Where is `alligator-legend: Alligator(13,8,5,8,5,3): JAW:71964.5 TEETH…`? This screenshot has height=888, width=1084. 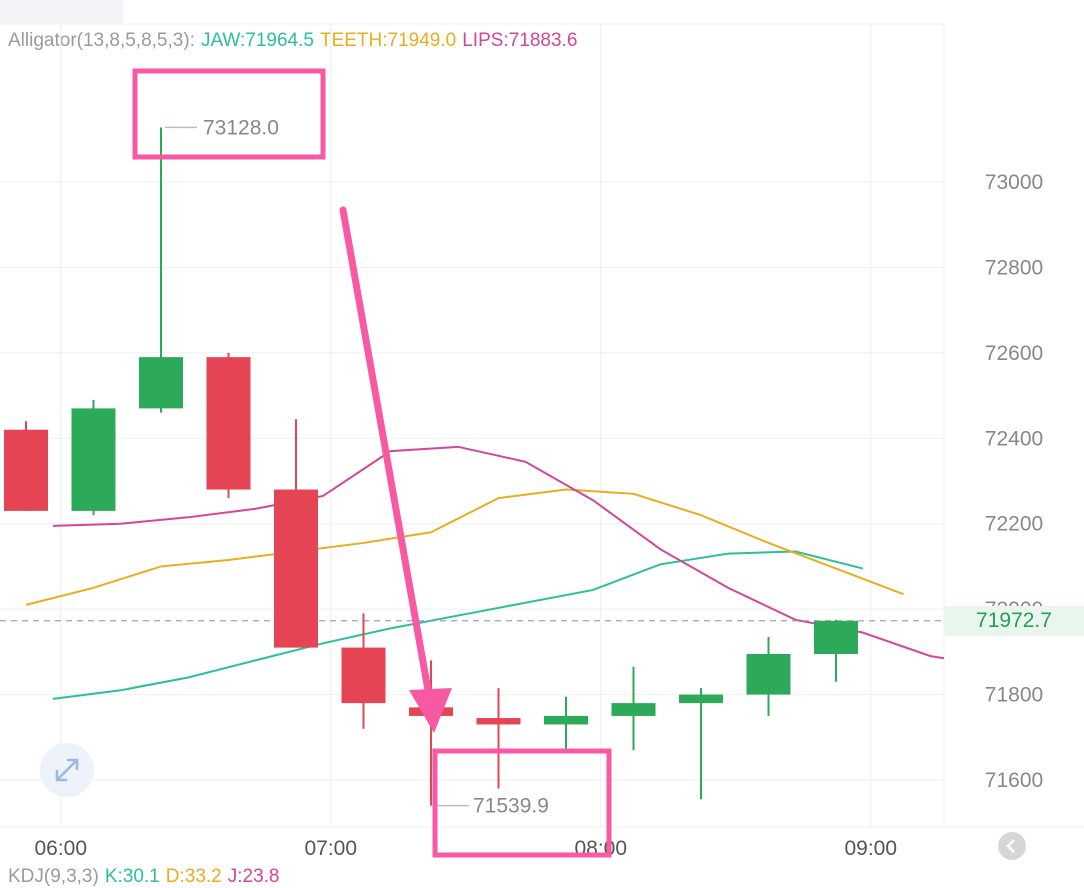
alligator-legend: Alligator(13,8,5,8,5,3): JAW:71964.5 TEETH… is located at coordinates (295, 41).